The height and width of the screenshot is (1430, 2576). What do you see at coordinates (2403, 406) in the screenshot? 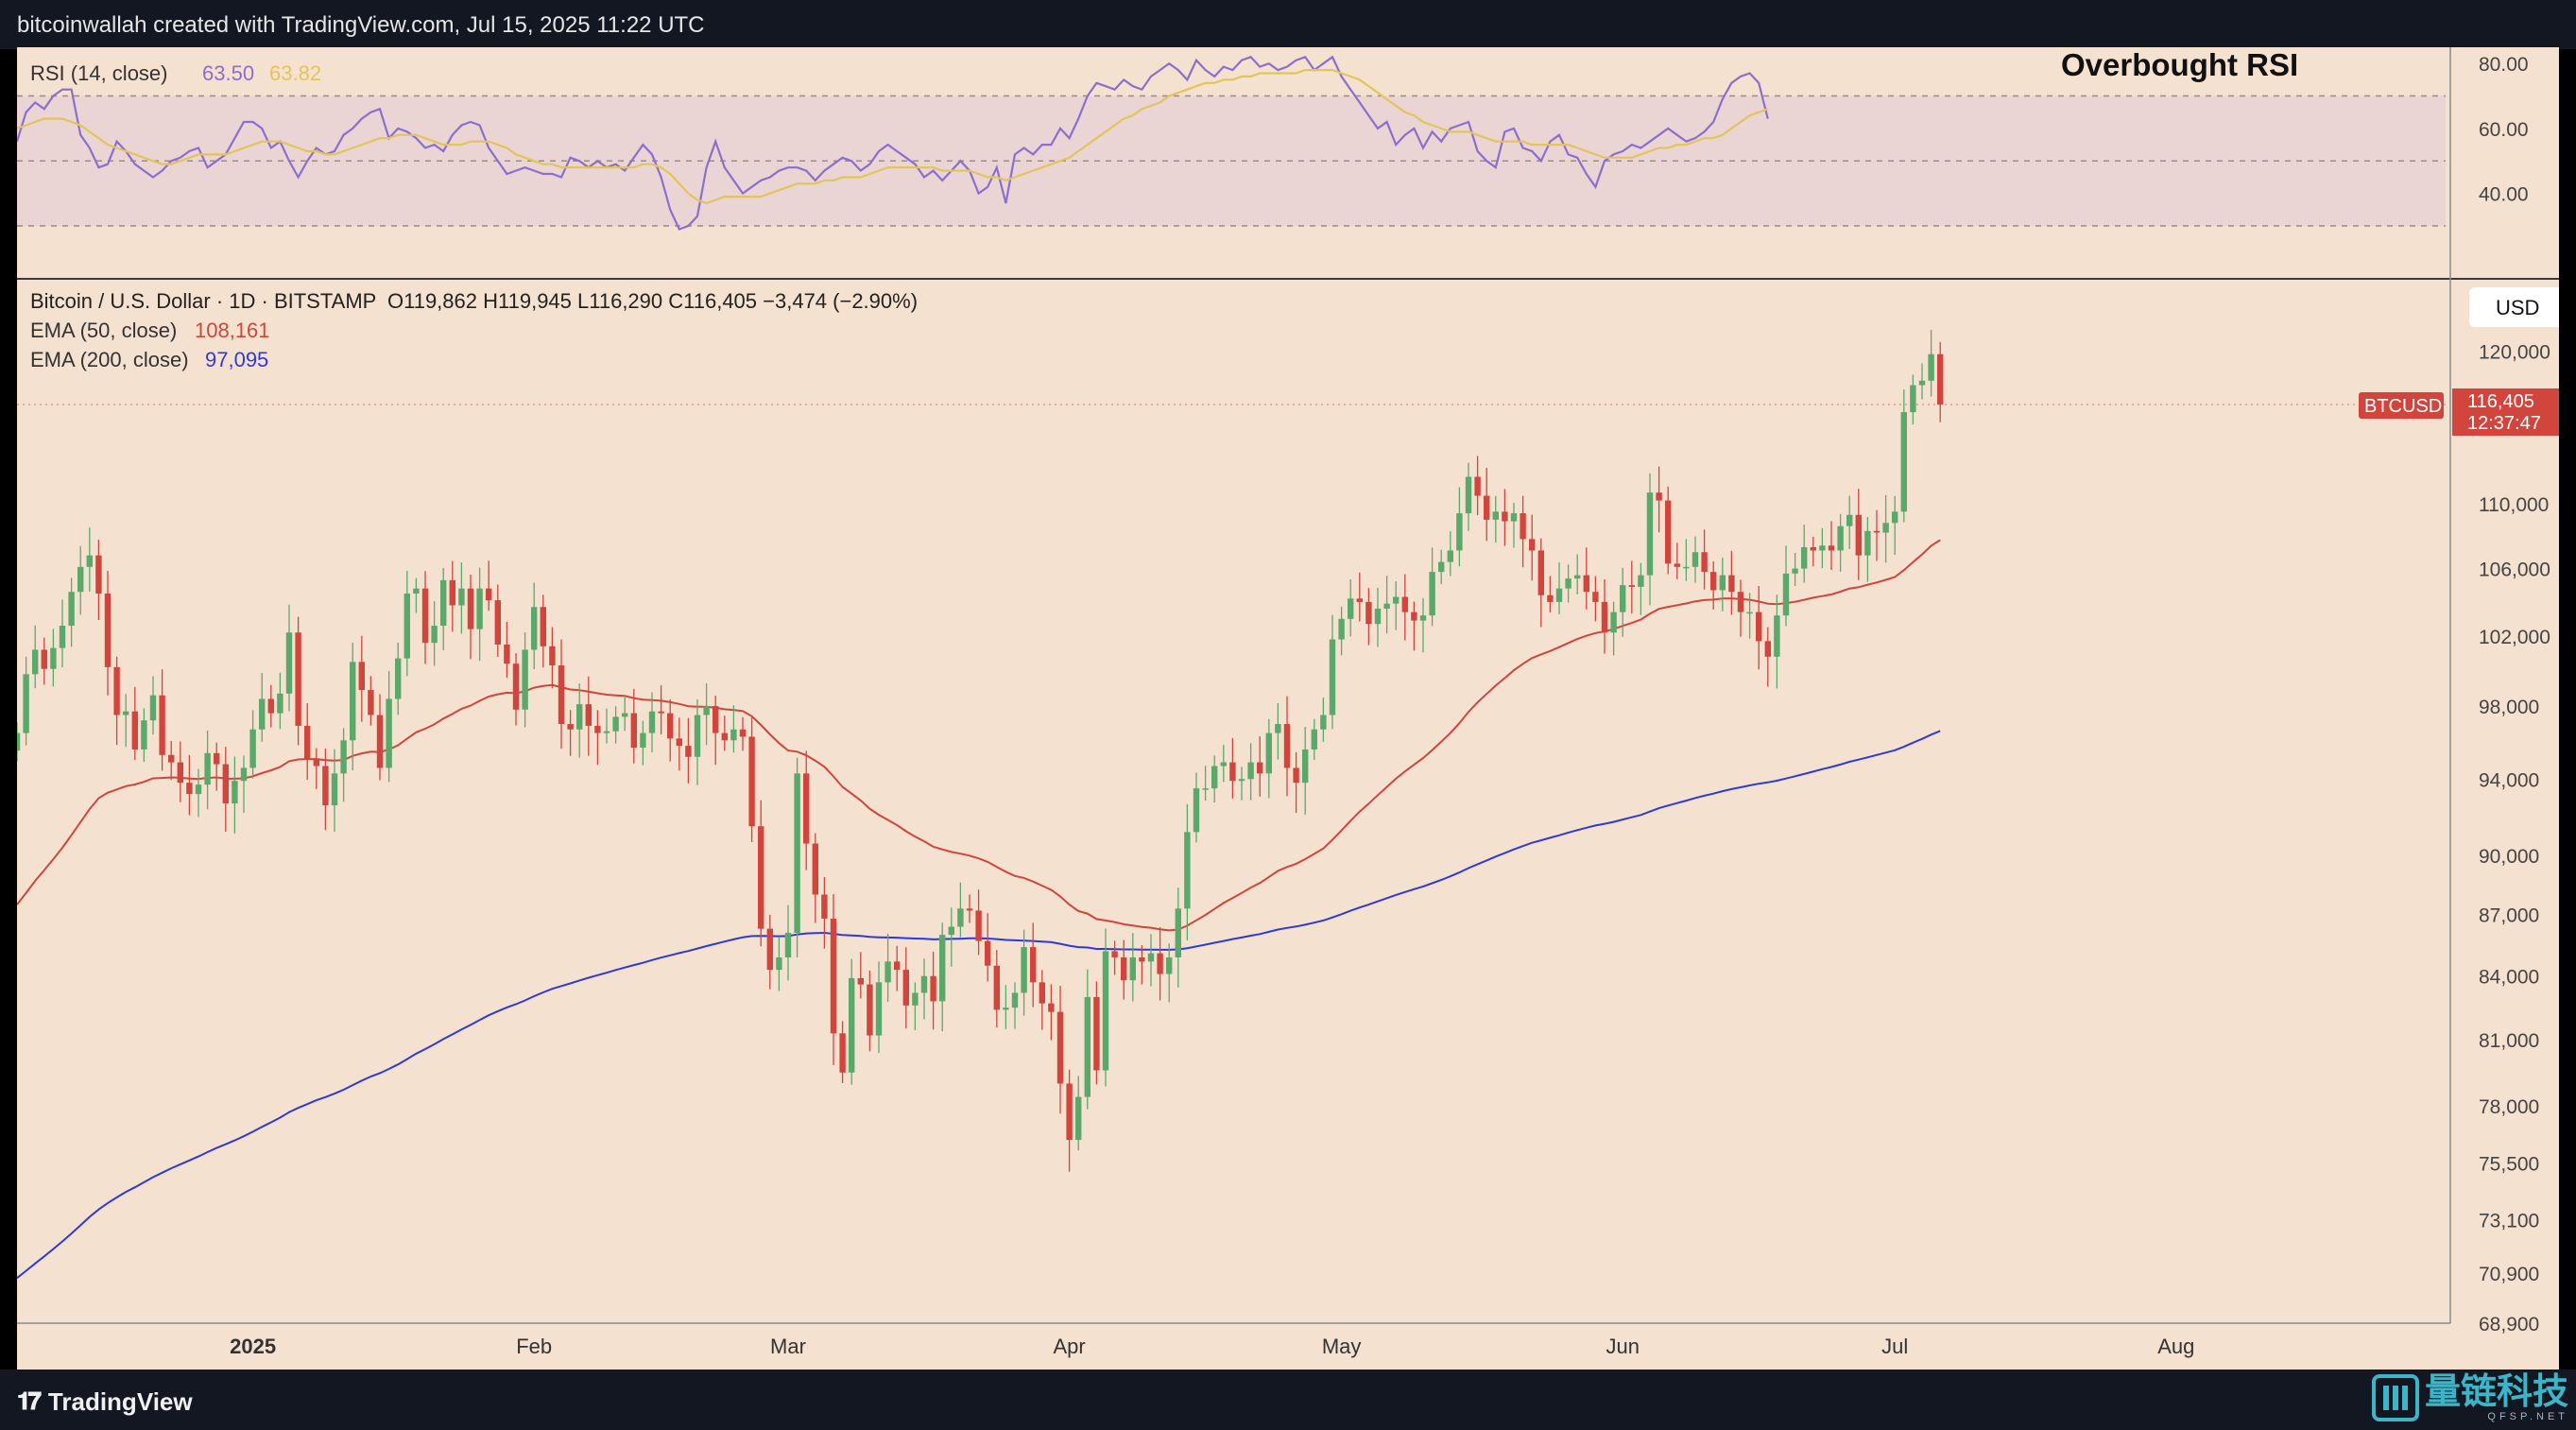
I see `symbol-tag-label: BTCUSD` at bounding box center [2403, 406].